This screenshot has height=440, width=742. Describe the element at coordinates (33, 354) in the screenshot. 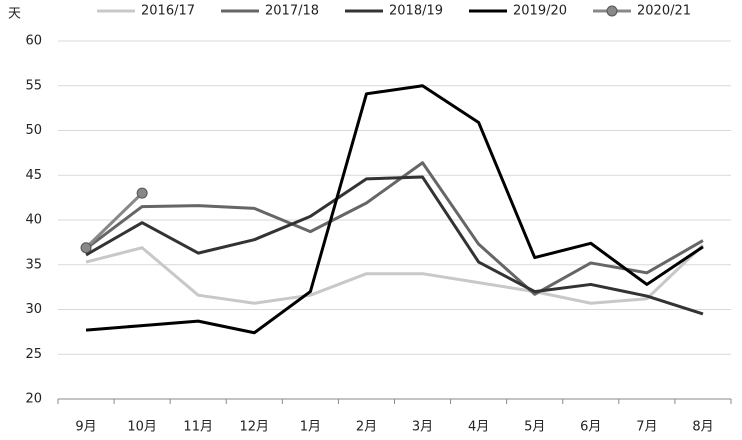

I see `y-tick-label: 25` at that location.